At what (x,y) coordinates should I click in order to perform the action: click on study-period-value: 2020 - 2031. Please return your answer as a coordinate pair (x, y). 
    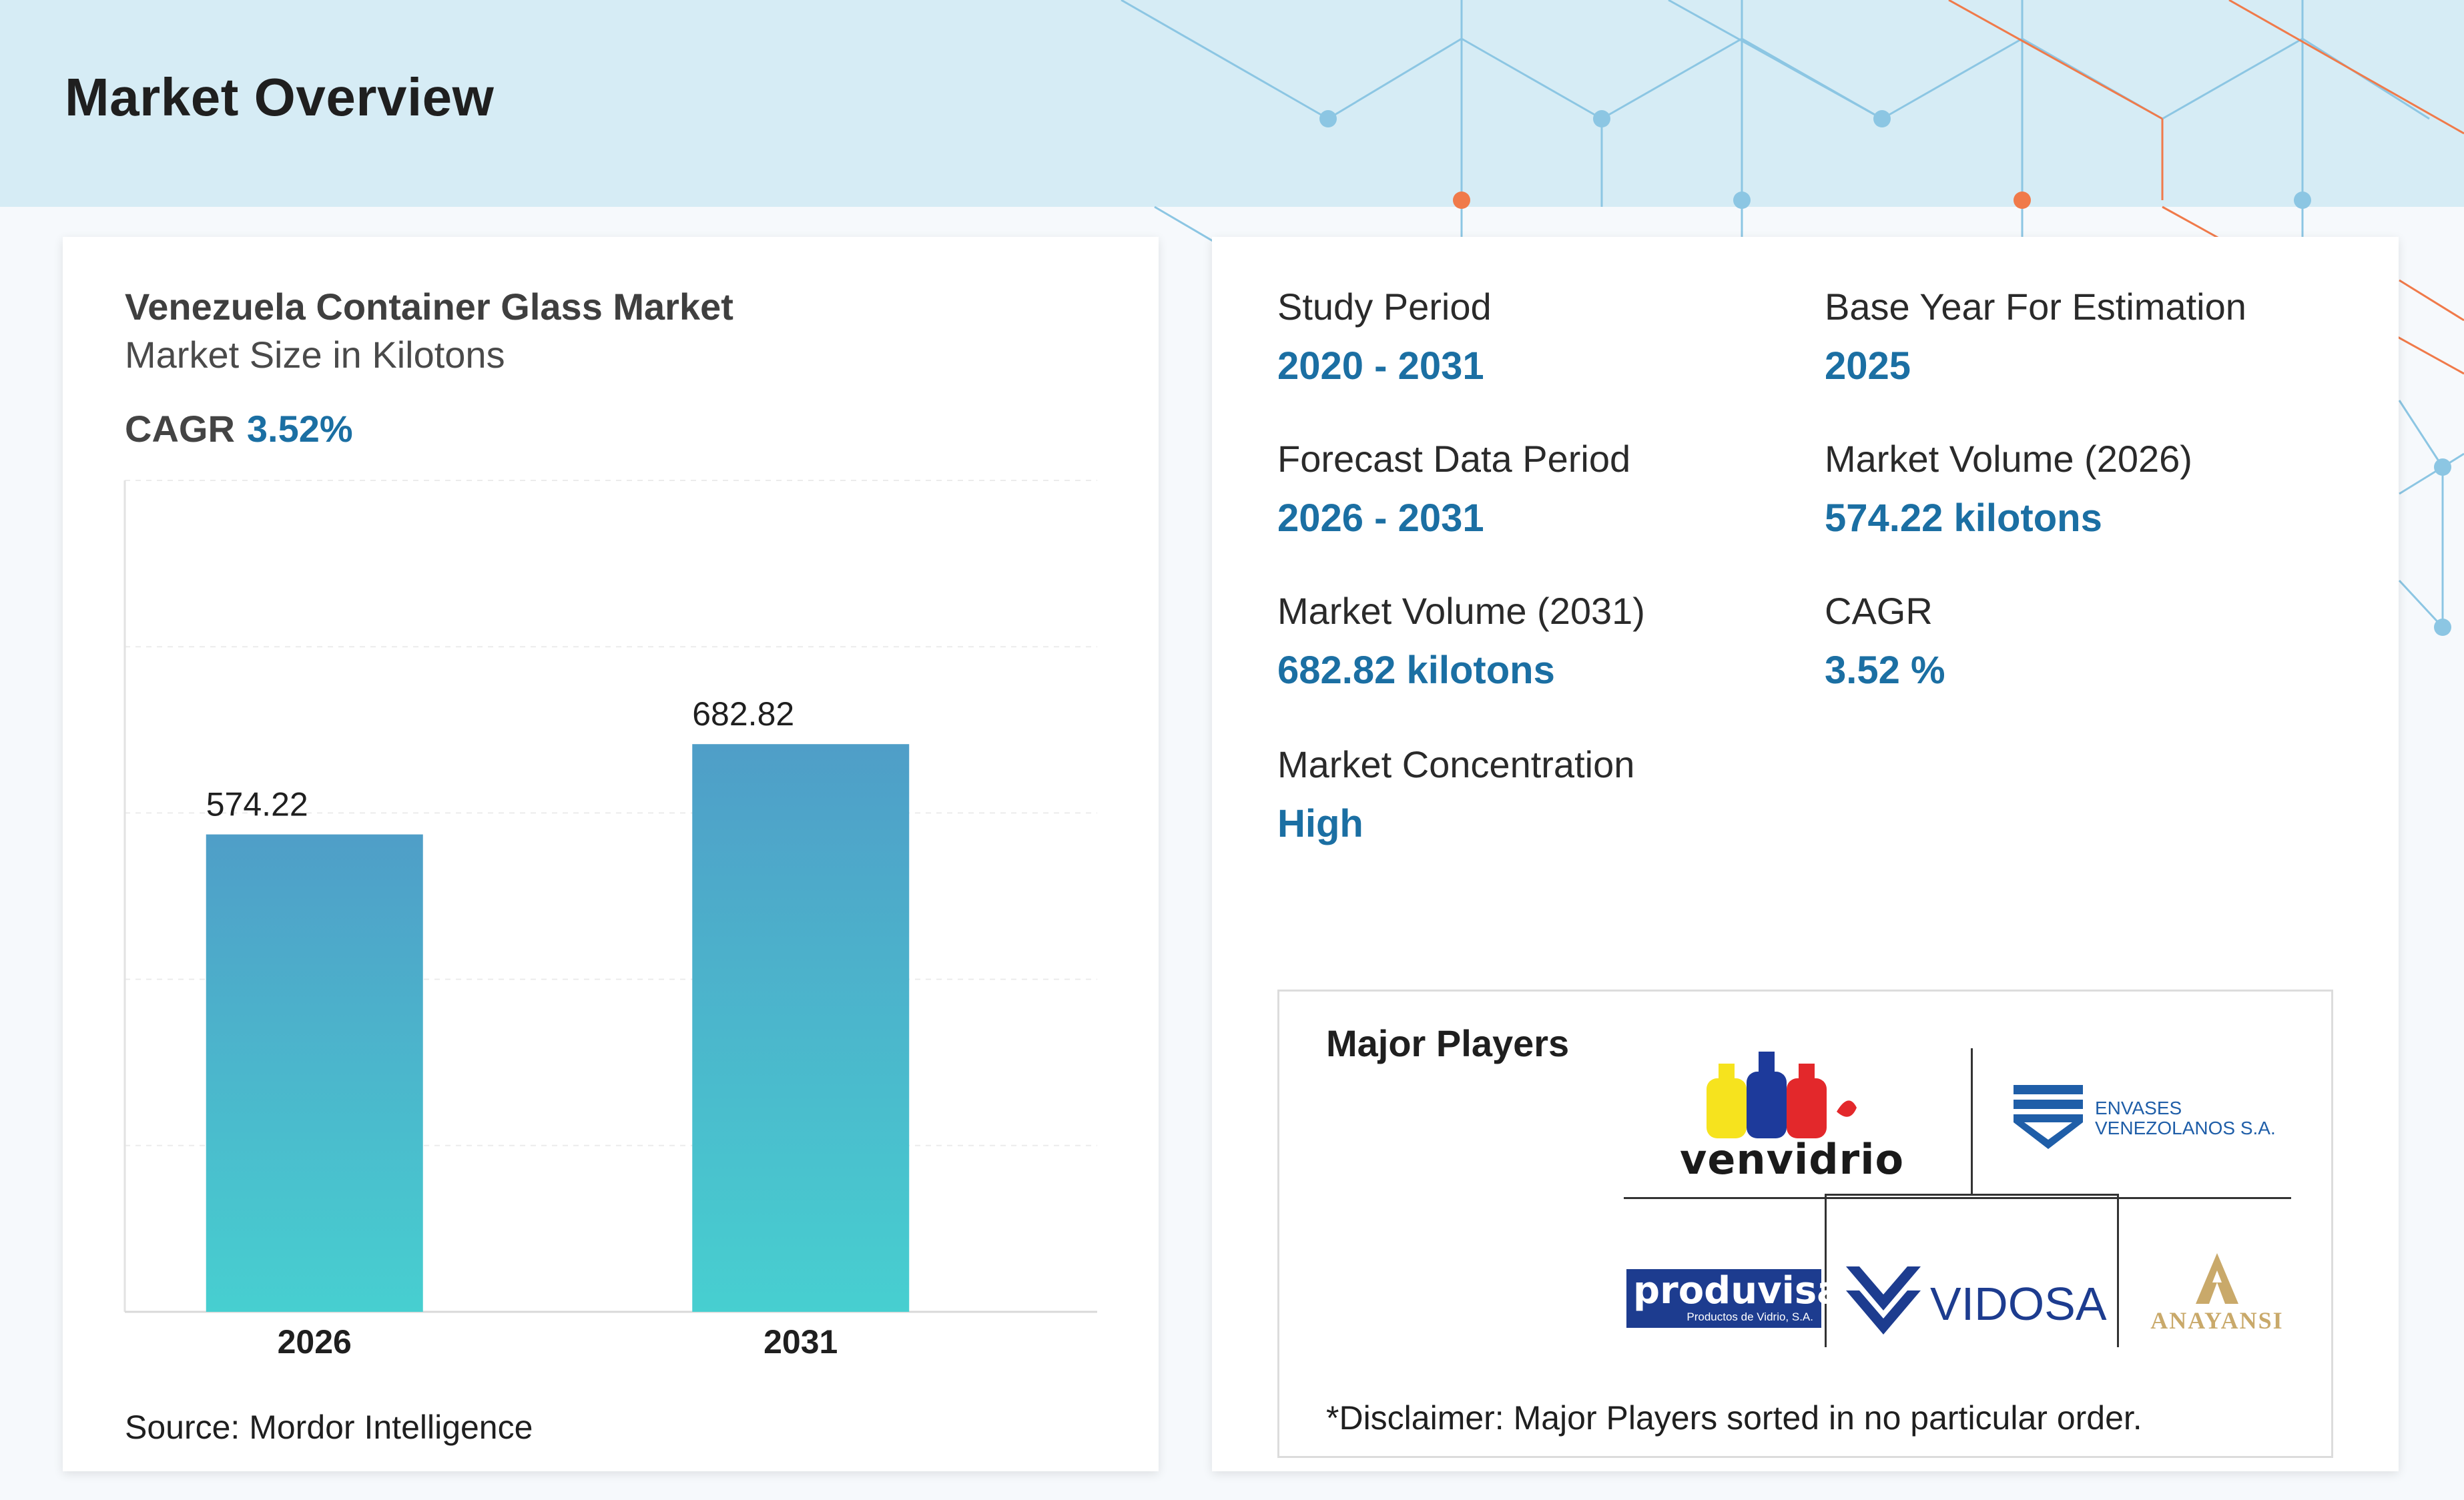
    Looking at the image, I should click on (1380, 366).